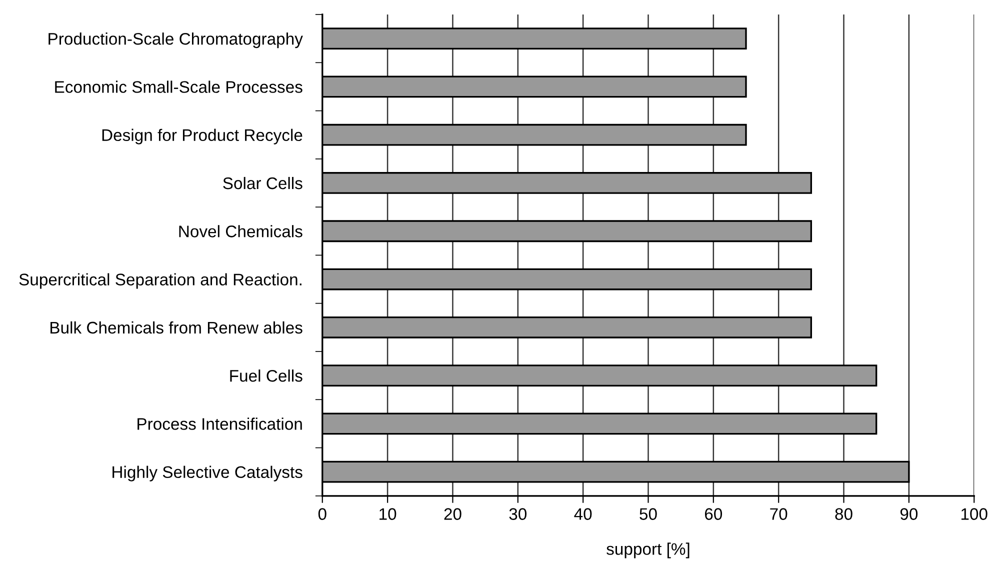 This screenshot has height=580, width=995. What do you see at coordinates (518, 514) in the screenshot?
I see `x-tick-label: 30` at bounding box center [518, 514].